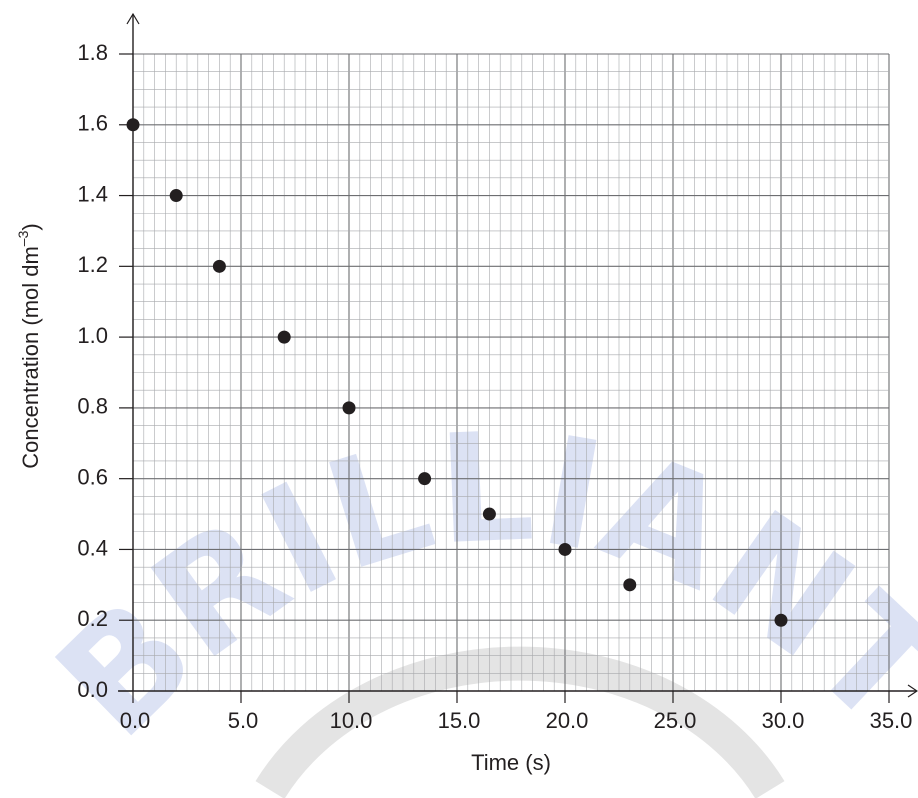 The image size is (918, 798). I want to click on x-tick-label: 30.0, so click(783, 720).